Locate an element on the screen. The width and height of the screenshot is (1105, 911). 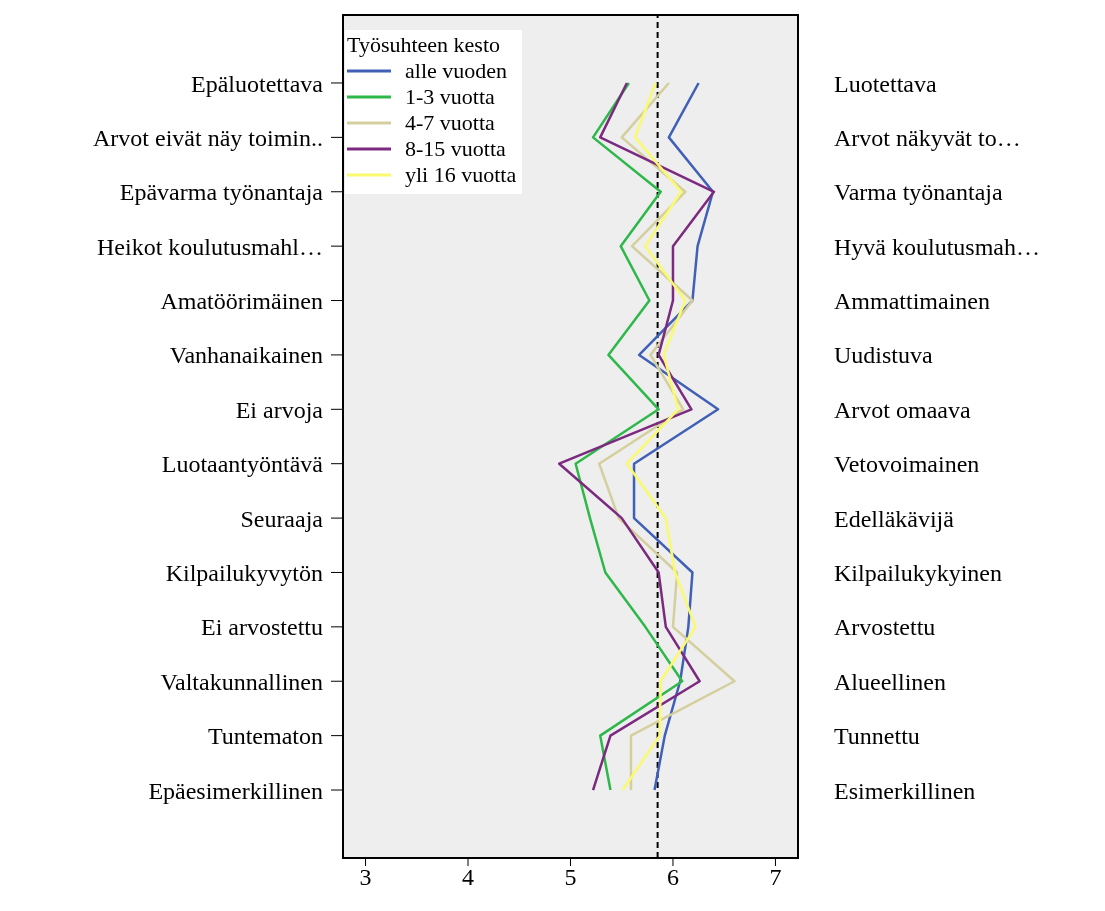
y2-tick-label: Esimerkillinen is located at coordinates (905, 790).